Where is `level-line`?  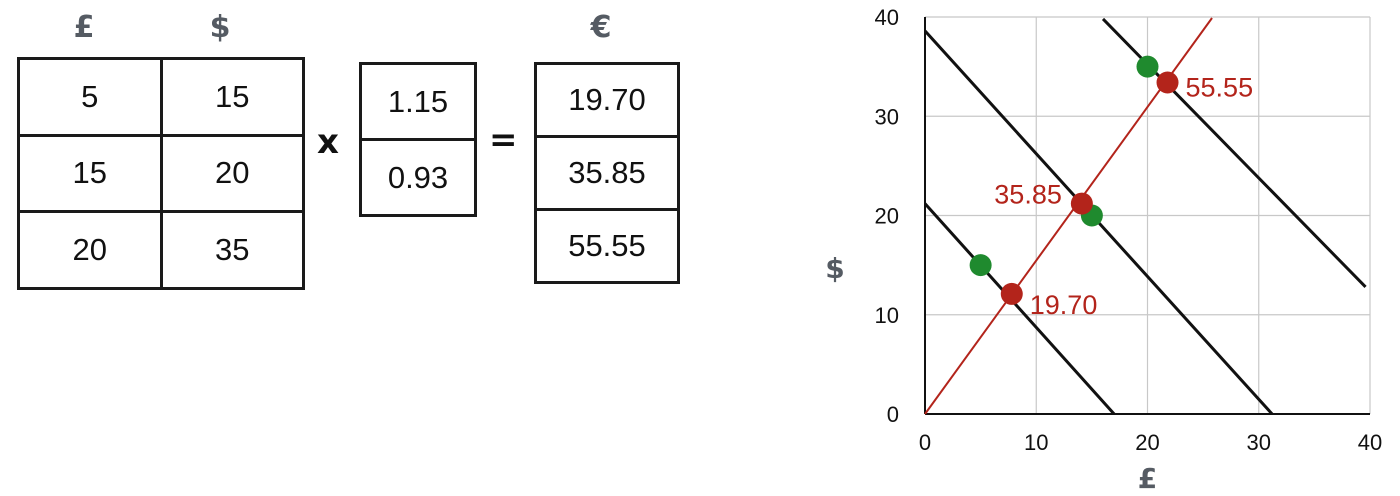
level-line is located at coordinates (1020, 308).